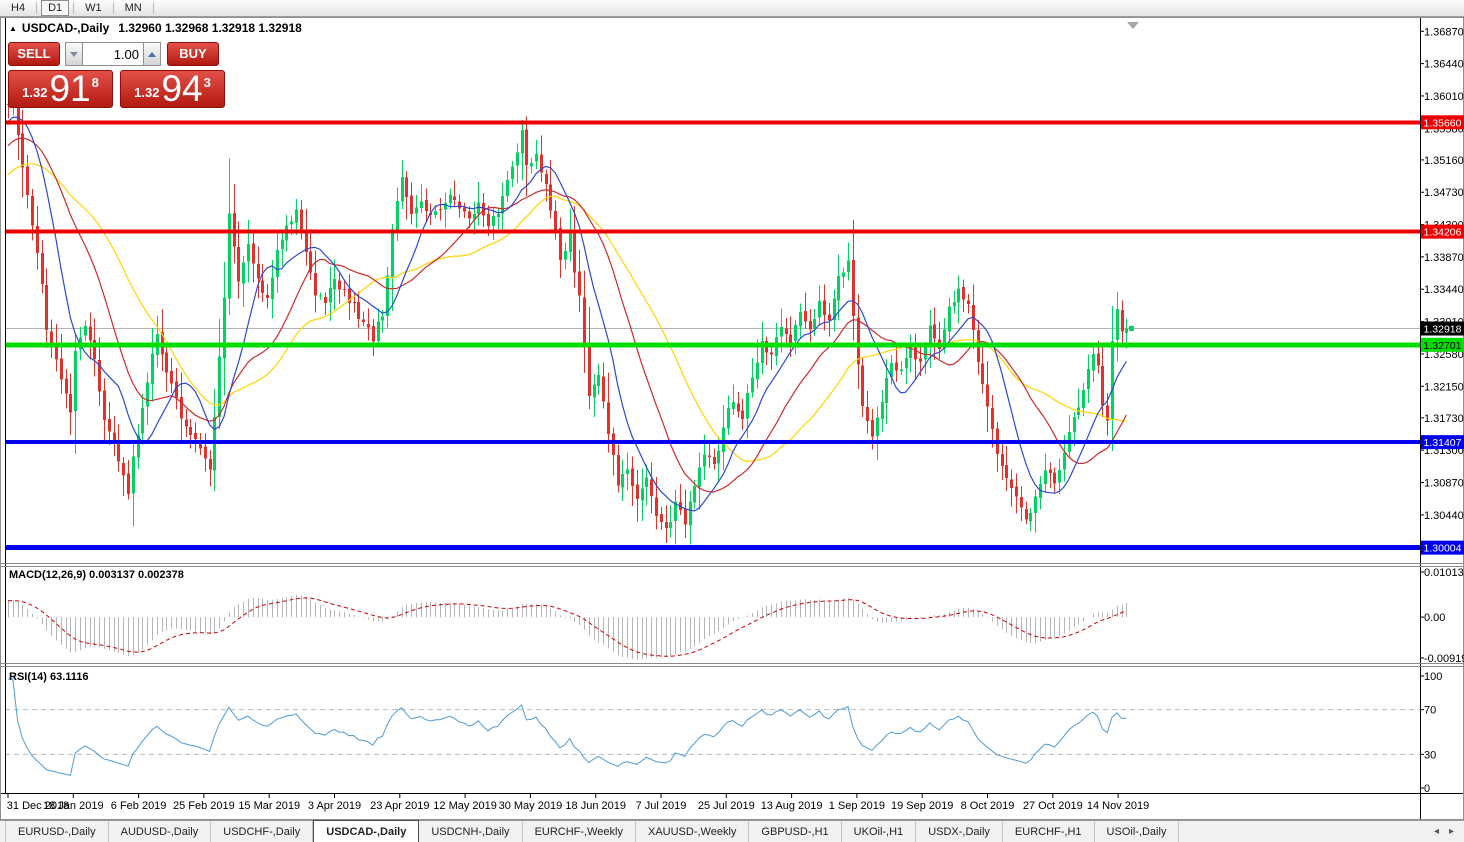  Describe the element at coordinates (366, 831) in the screenshot. I see `tab-usdcad-daily: USDCAD-,Daily` at that location.